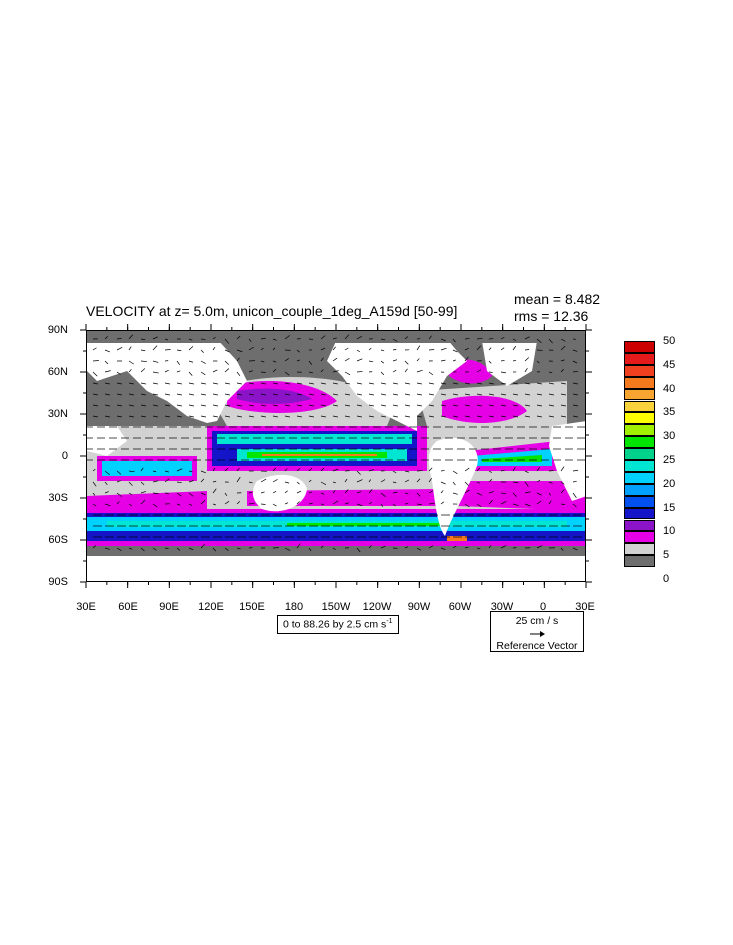 The height and width of the screenshot is (945, 733). I want to click on lat-label-30s: 30S, so click(58, 498).